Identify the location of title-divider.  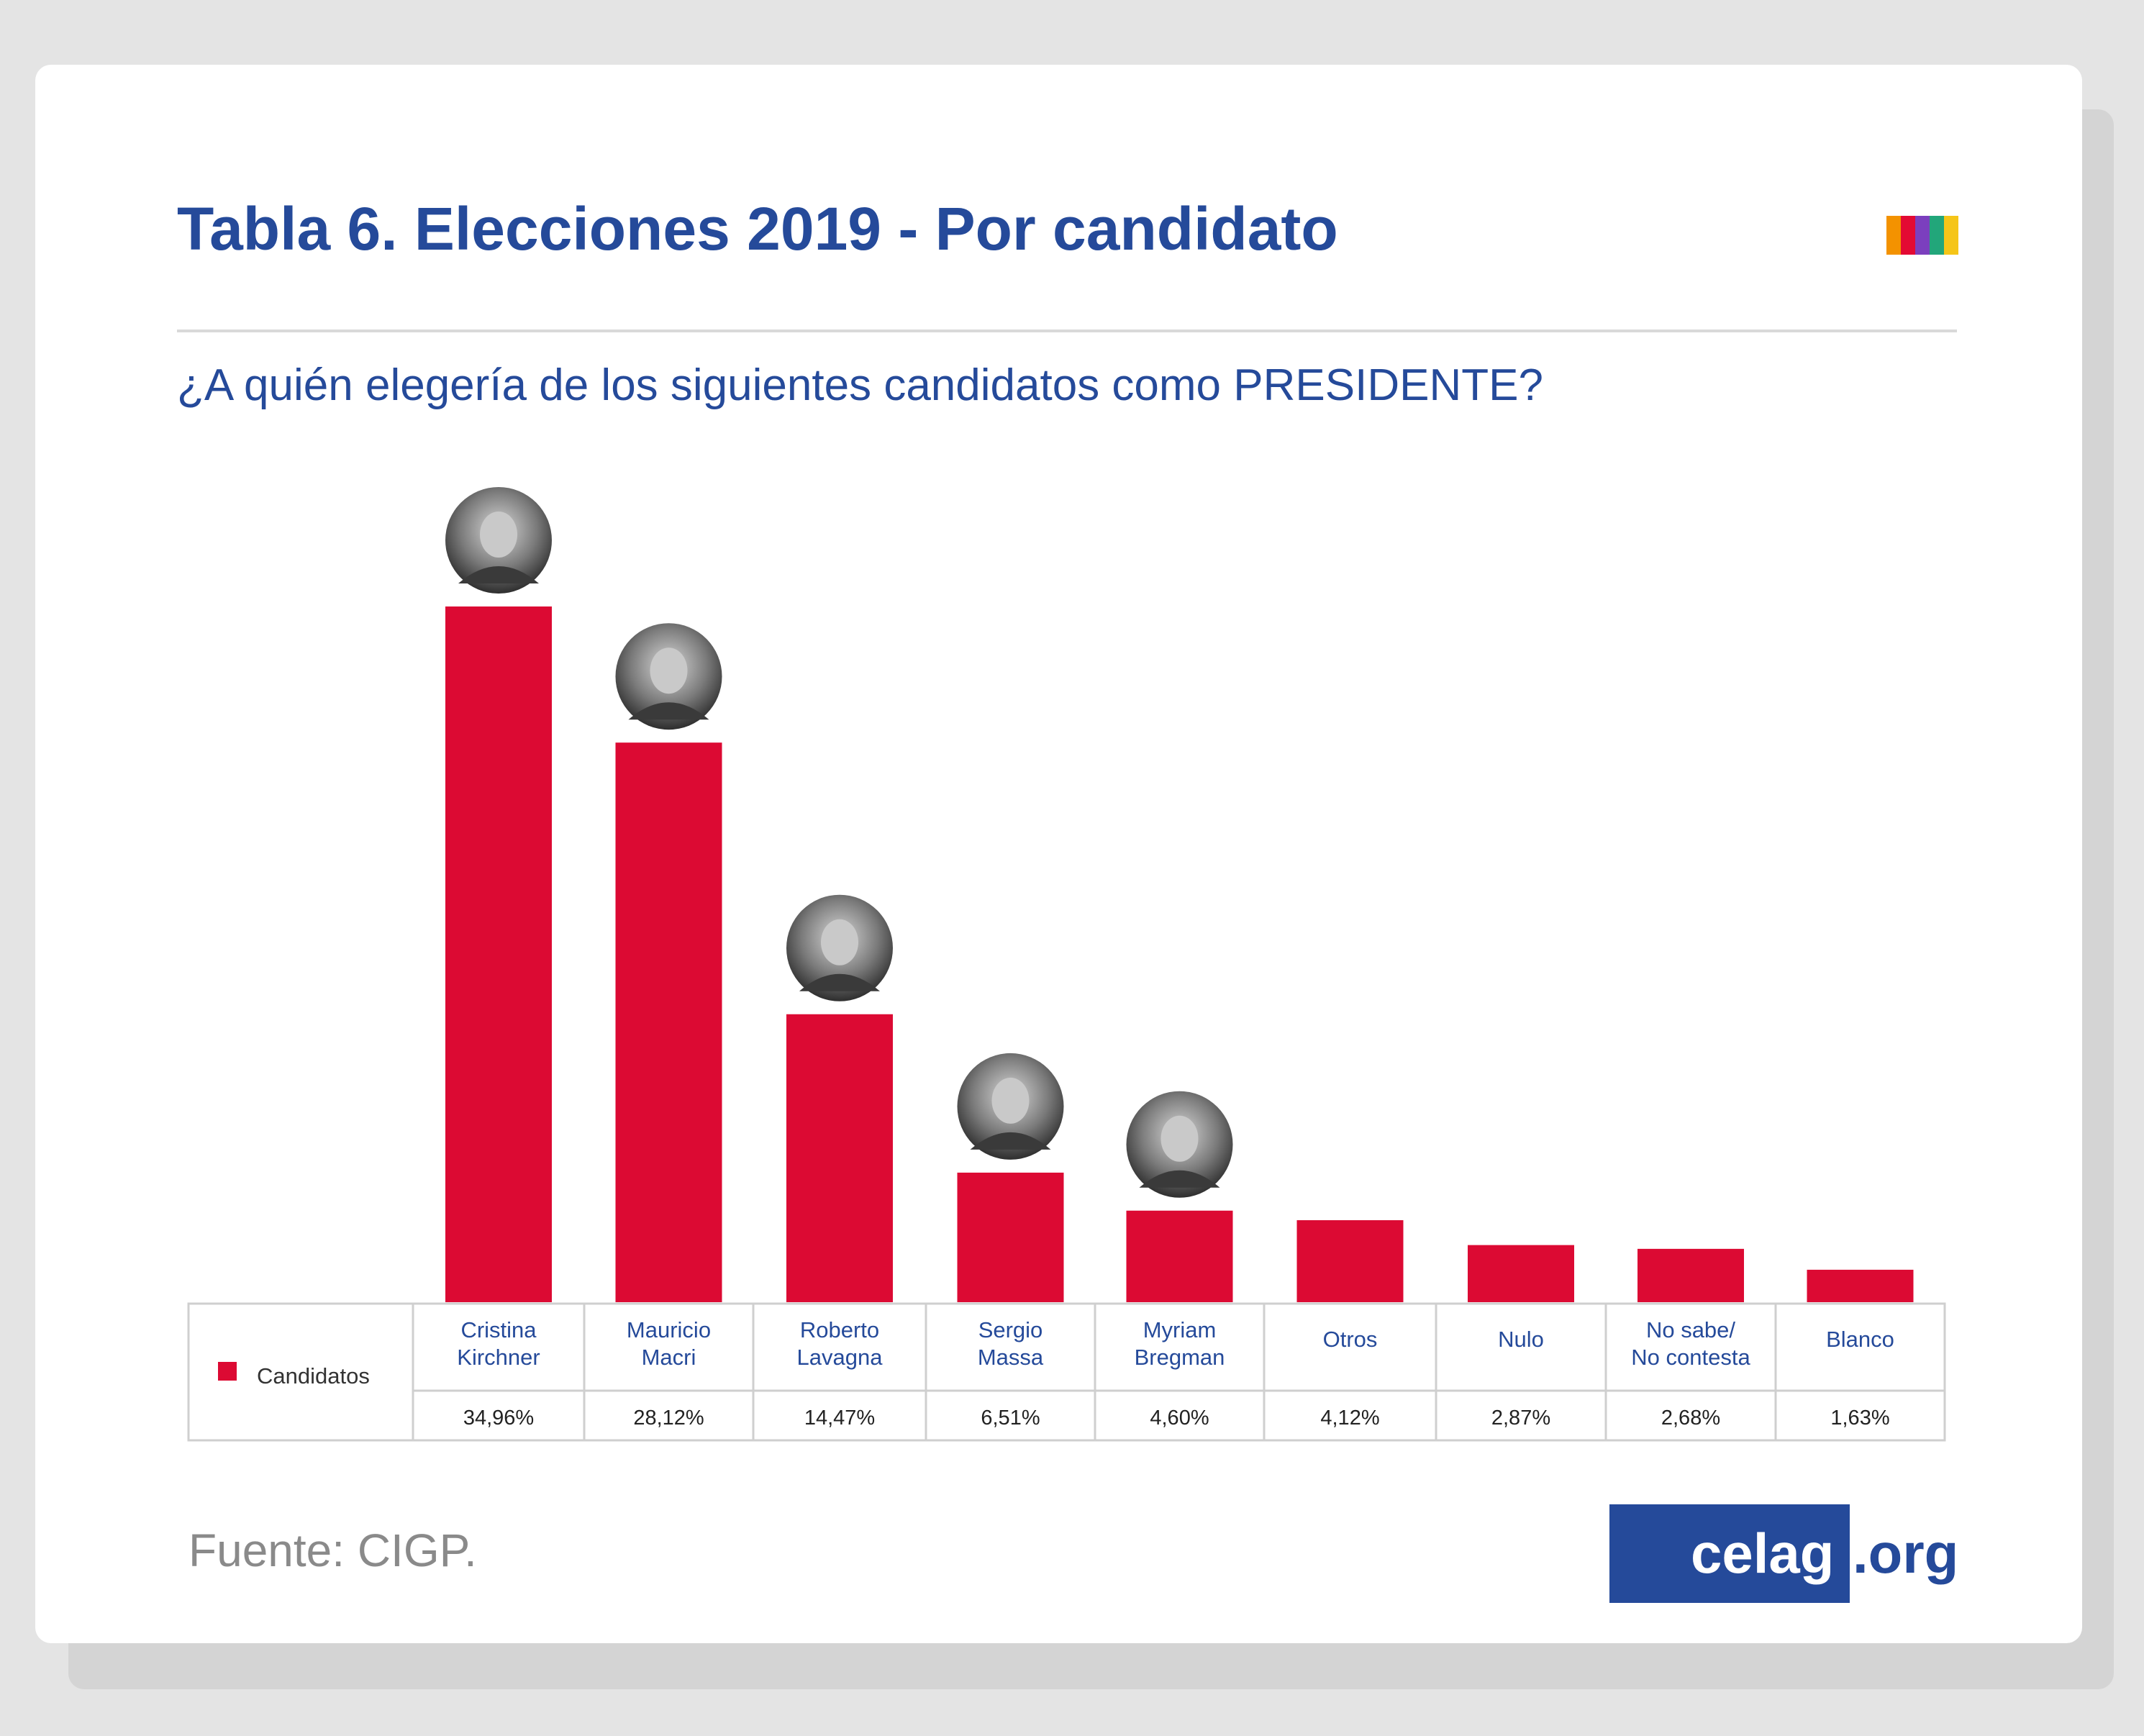
(1067, 331).